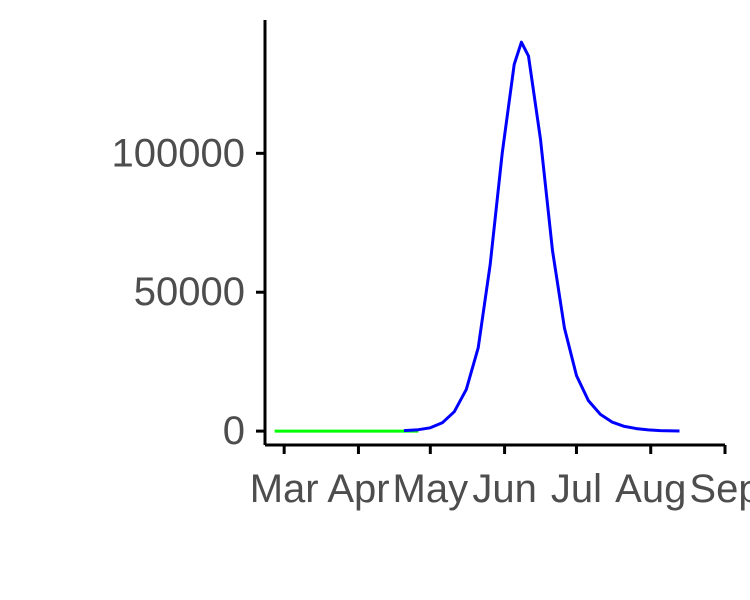 The width and height of the screenshot is (750, 600). Describe the element at coordinates (284, 489) in the screenshot. I see `x-tick-label: Mar` at that location.